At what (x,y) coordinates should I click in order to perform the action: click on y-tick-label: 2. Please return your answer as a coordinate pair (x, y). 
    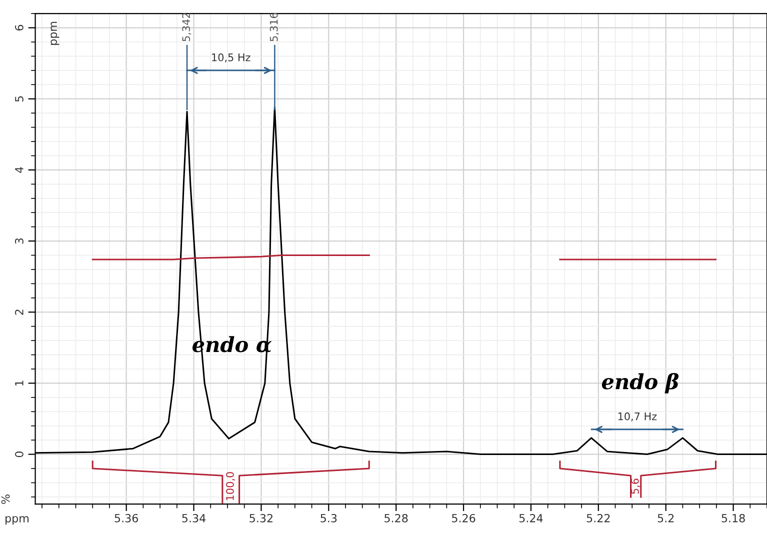
    Looking at the image, I should click on (19, 312).